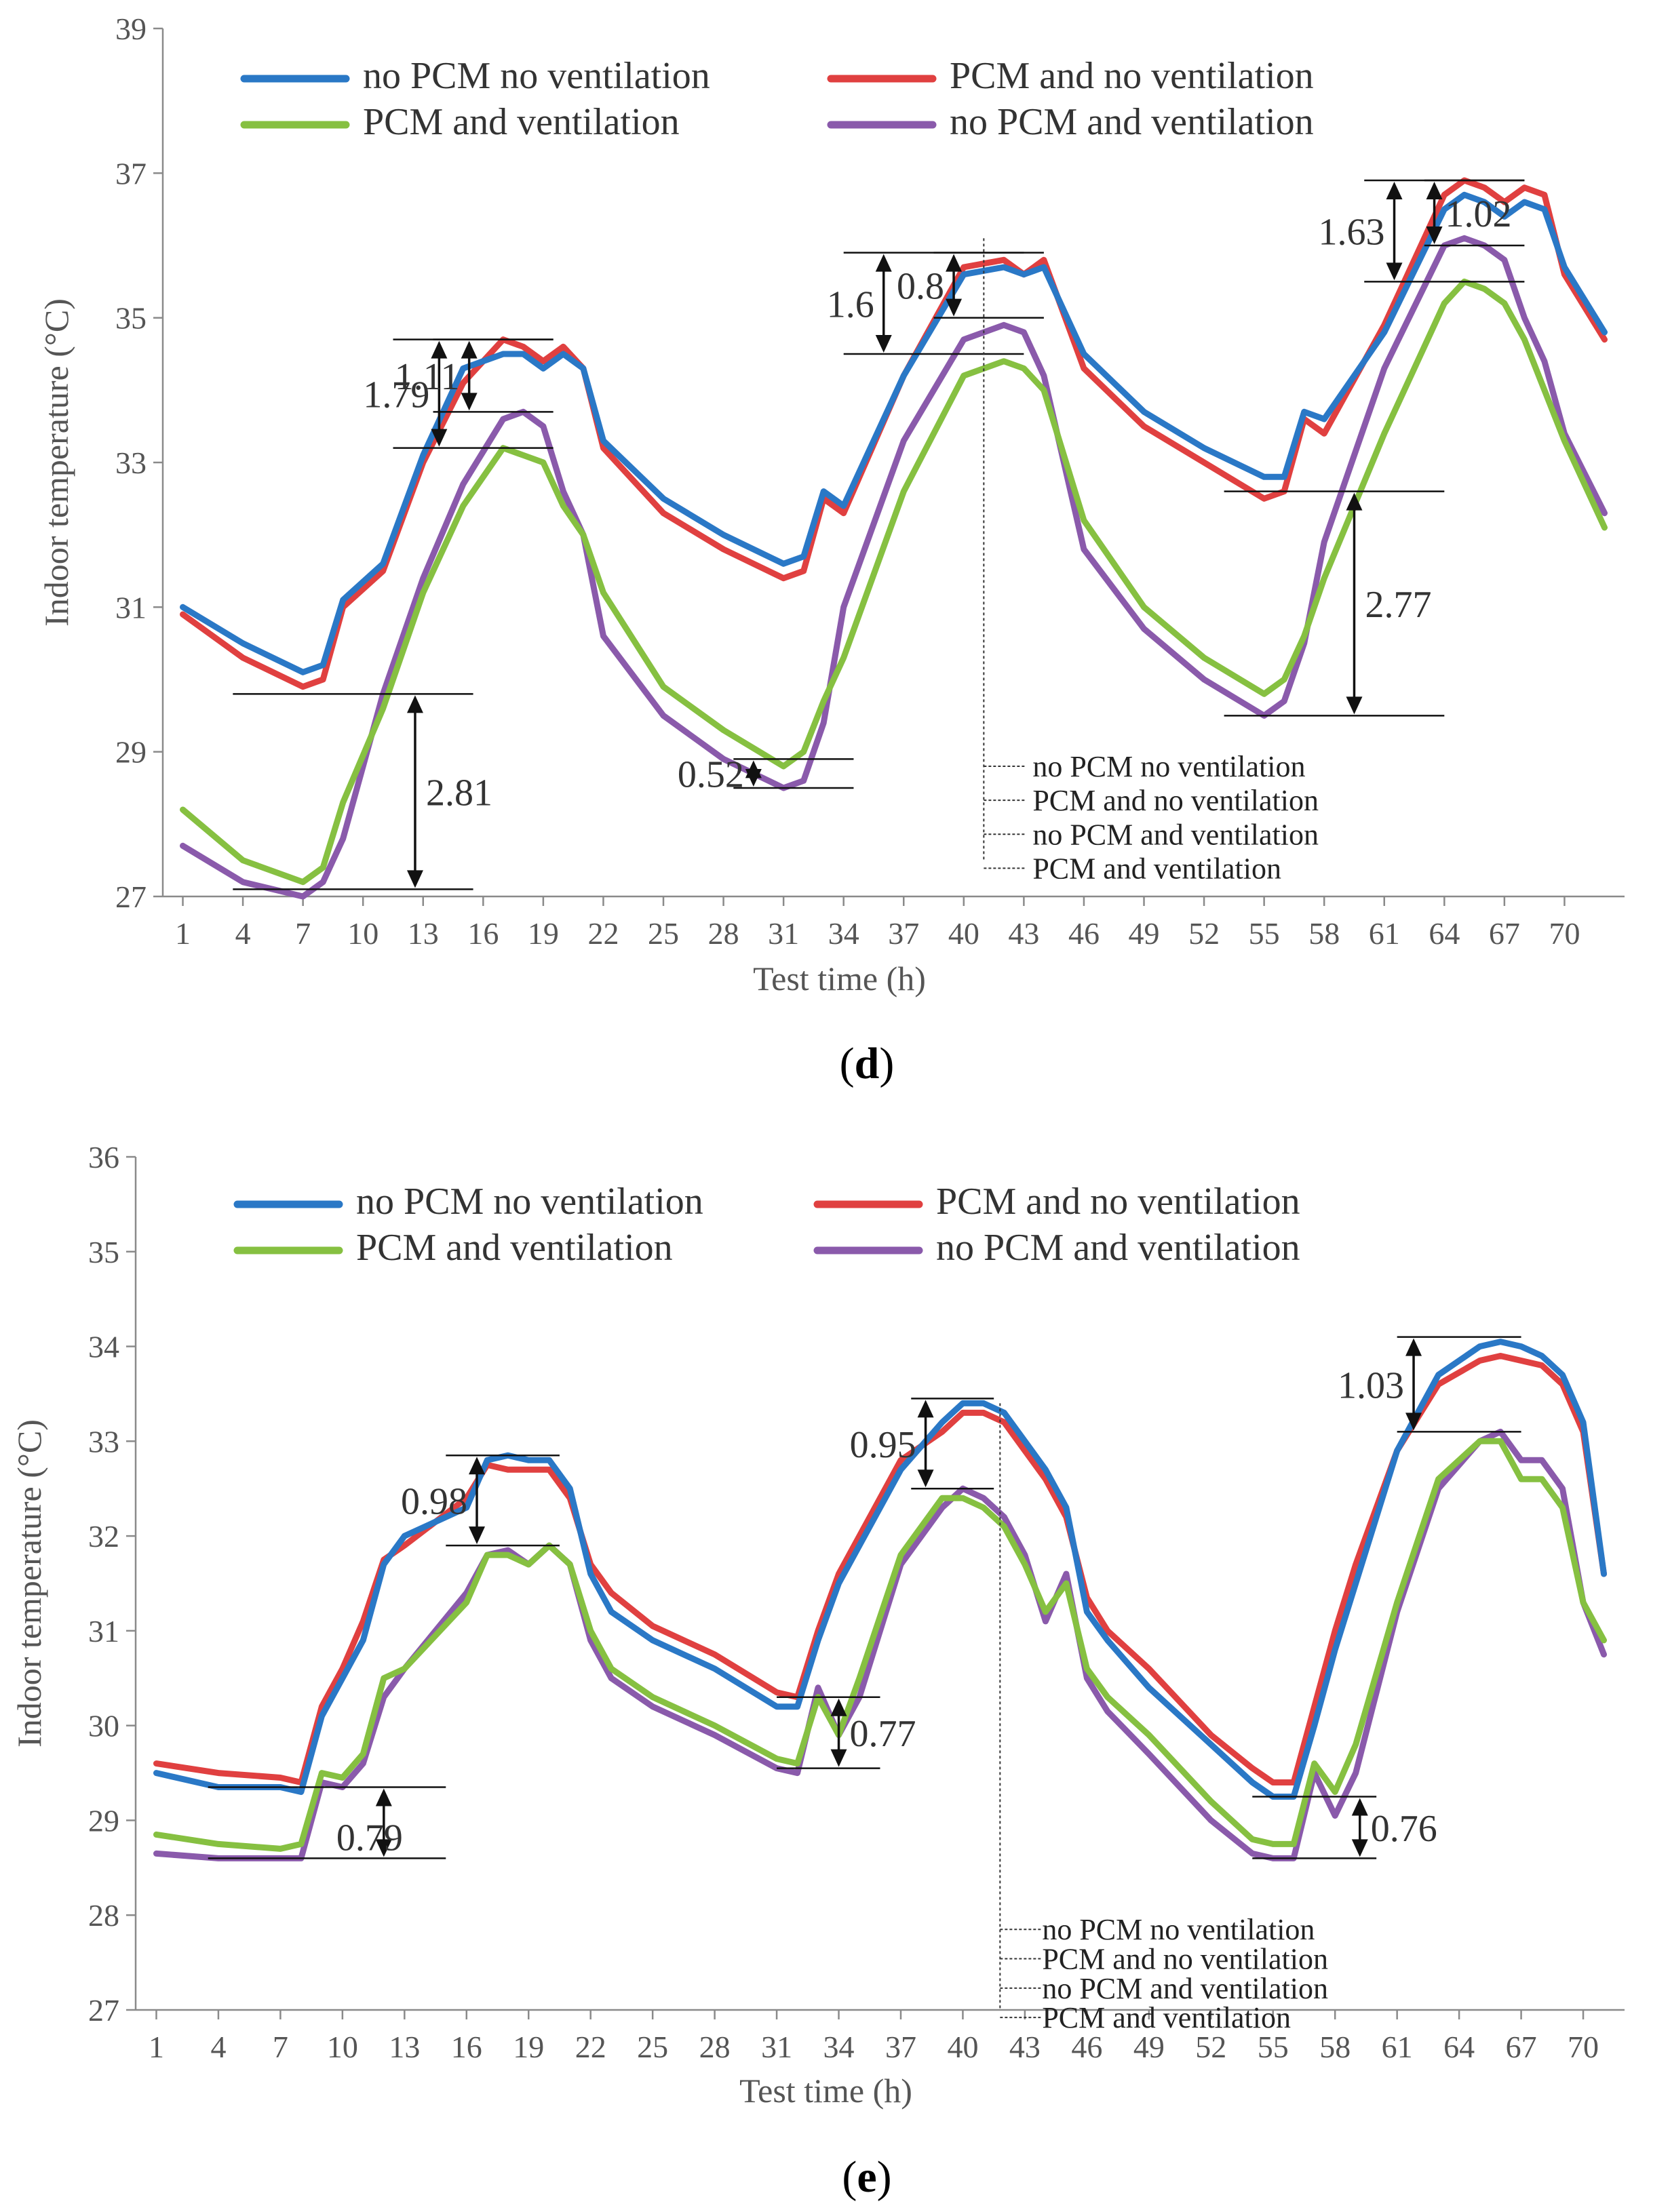  What do you see at coordinates (103, 1347) in the screenshot?
I see `y-tick-label: 34` at bounding box center [103, 1347].